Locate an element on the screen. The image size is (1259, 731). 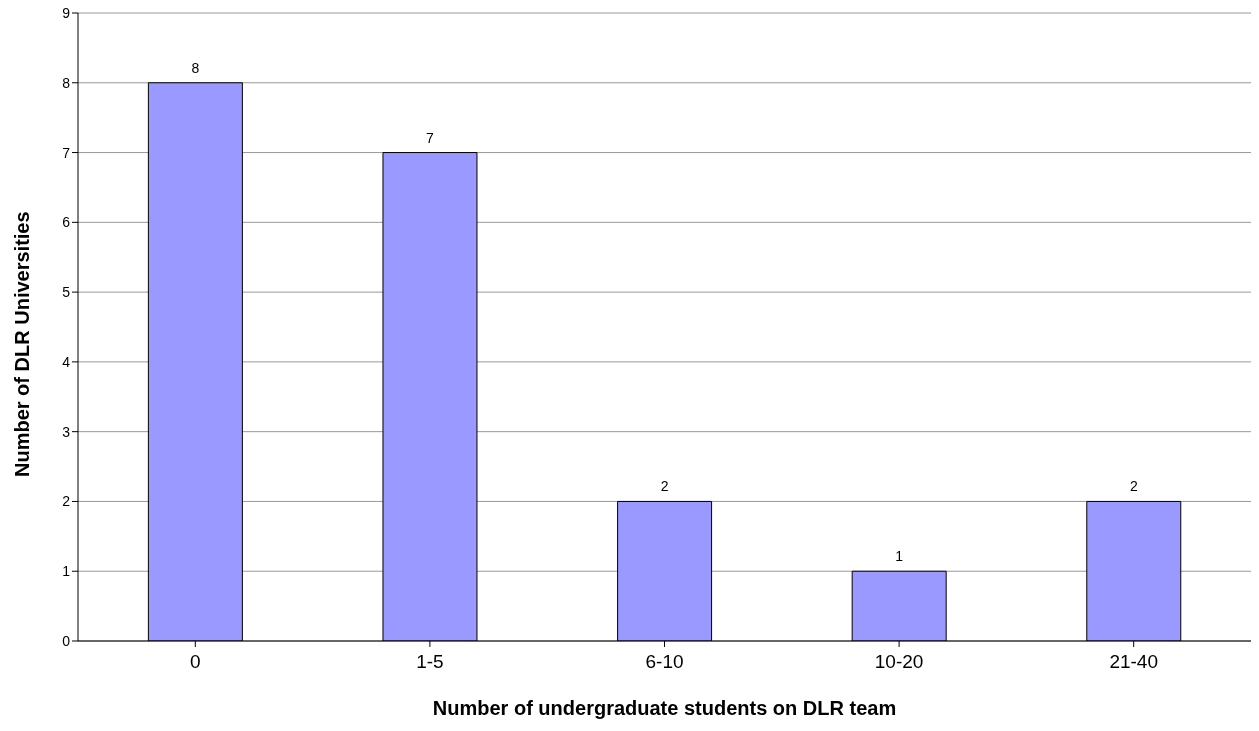
data-label: 8 is located at coordinates (195, 67).